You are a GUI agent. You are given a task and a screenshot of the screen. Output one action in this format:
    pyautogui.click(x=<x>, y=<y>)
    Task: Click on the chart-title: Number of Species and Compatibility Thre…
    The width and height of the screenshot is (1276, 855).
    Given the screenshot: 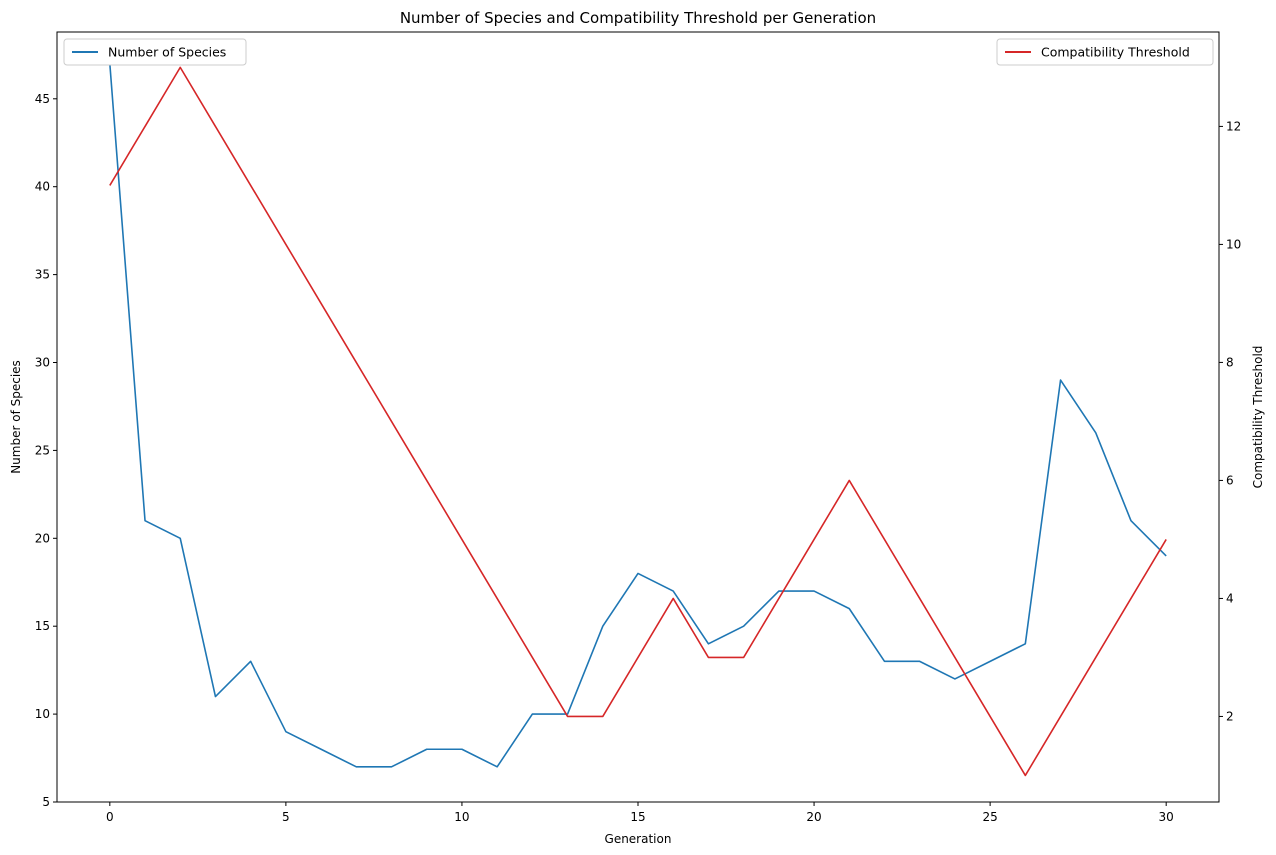 What is the action you would take?
    pyautogui.click(x=638, y=18)
    